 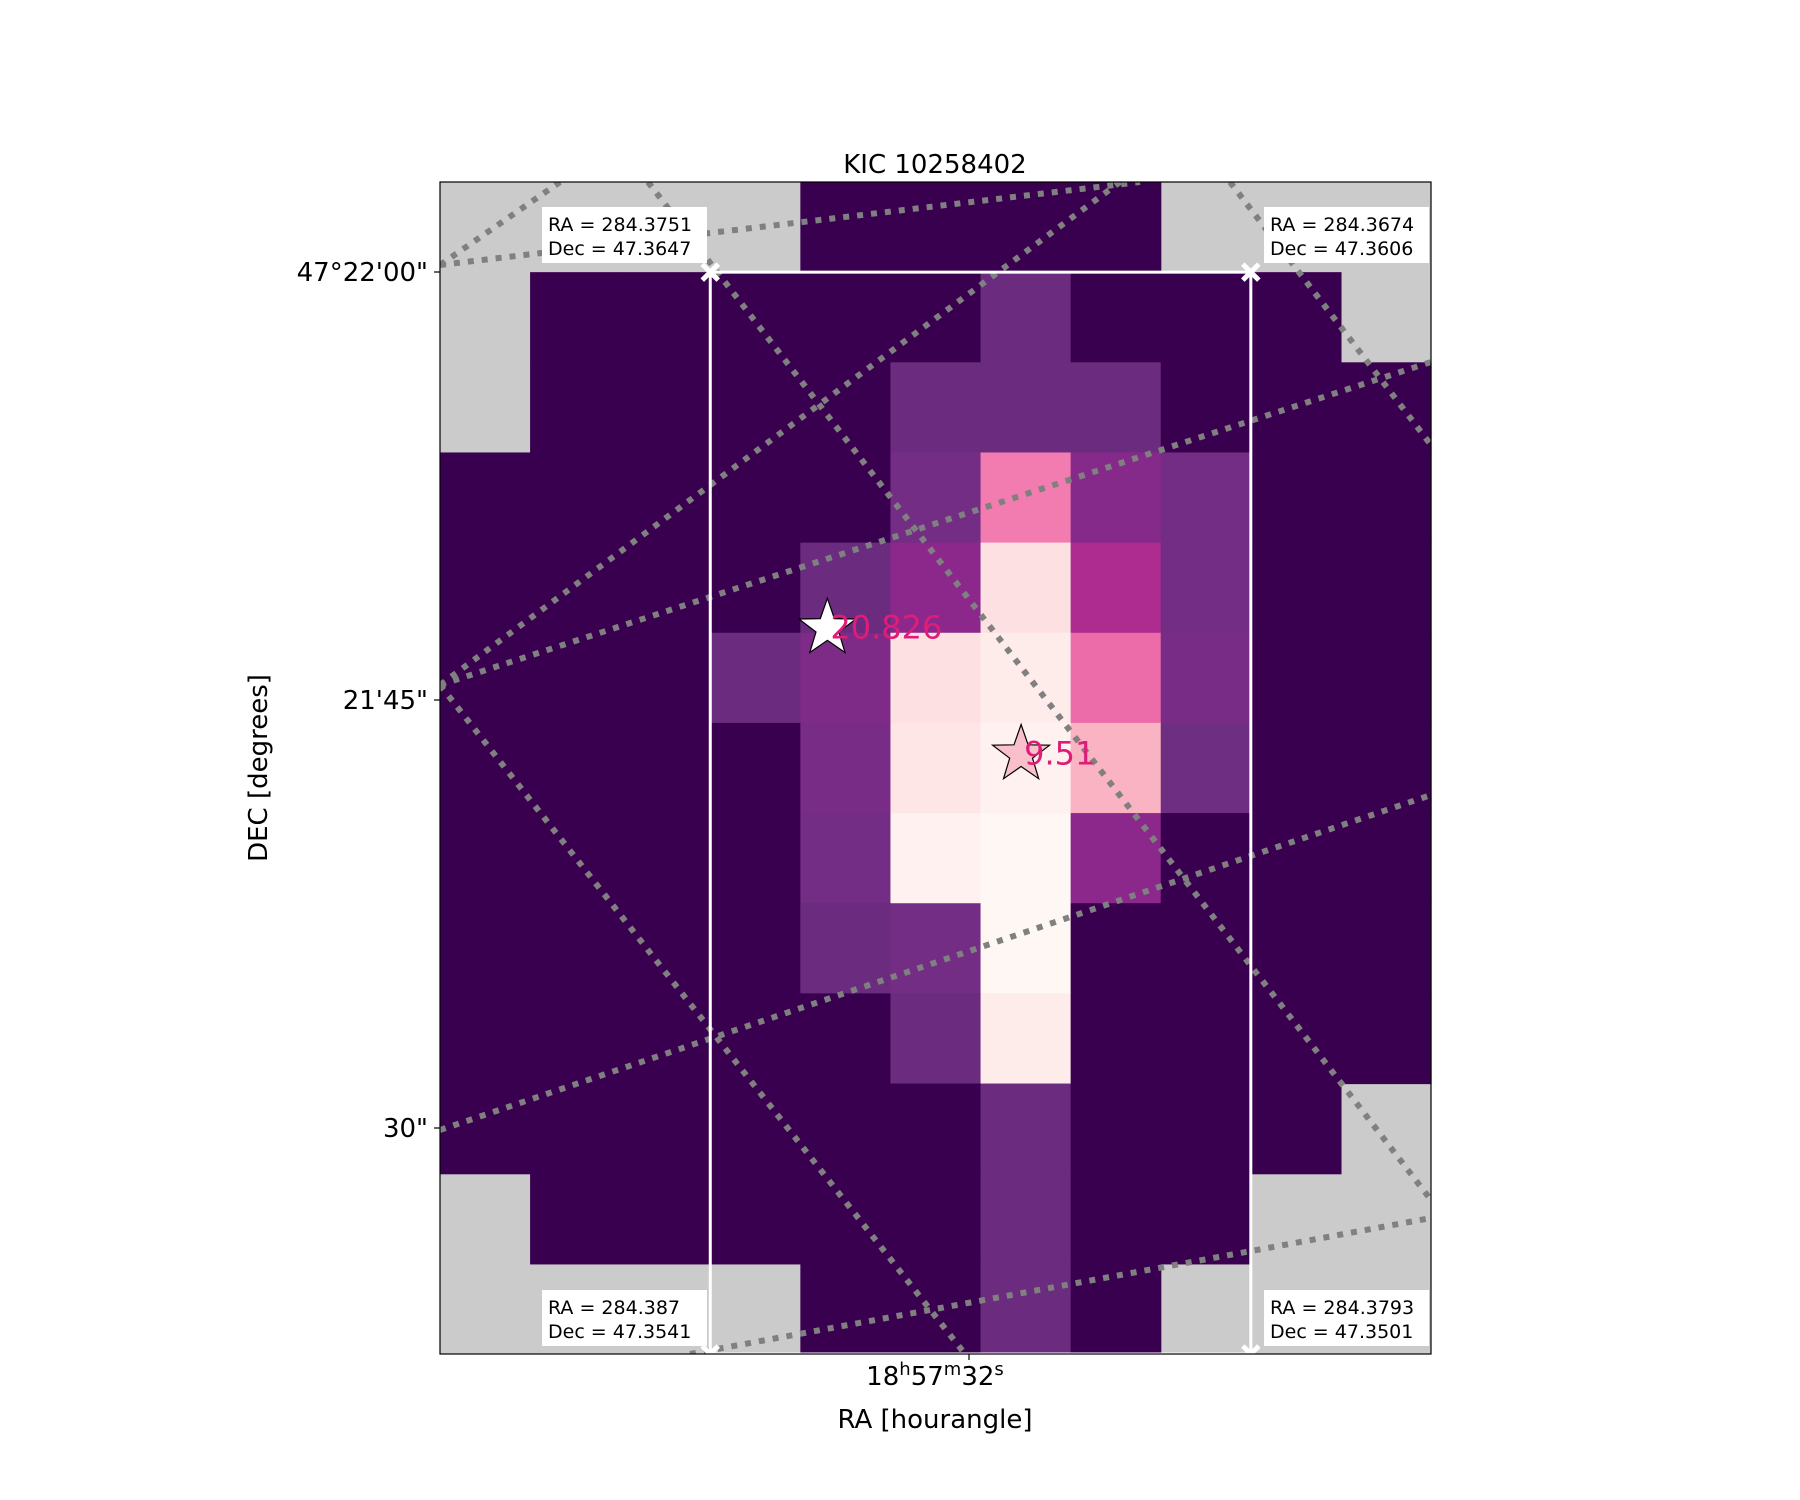 I want to click on y-tick-label: 30", so click(x=405, y=1129).